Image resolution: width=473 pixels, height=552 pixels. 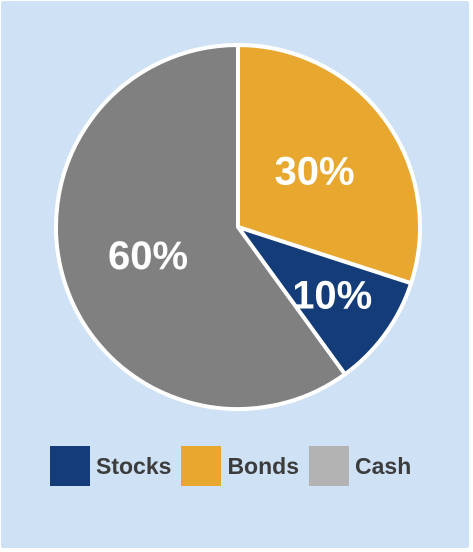 I want to click on legend: Stocks Bonds Cash, so click(x=235, y=466).